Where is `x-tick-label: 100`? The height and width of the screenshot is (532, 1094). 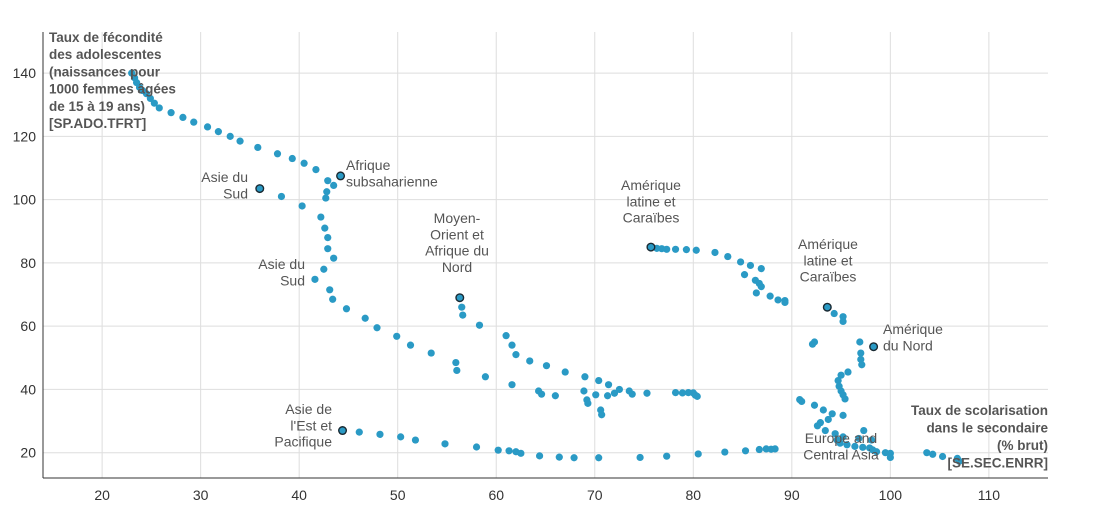
x-tick-label: 100 is located at coordinates (891, 495).